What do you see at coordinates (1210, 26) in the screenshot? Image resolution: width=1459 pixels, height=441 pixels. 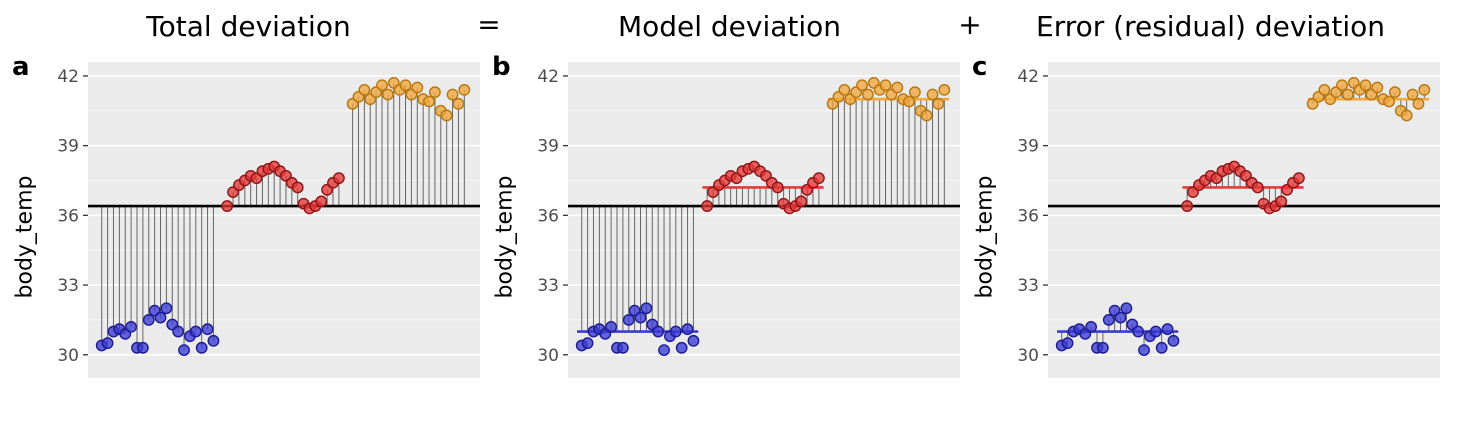 I see `title-error-deviation: Error (residual) deviation` at bounding box center [1210, 26].